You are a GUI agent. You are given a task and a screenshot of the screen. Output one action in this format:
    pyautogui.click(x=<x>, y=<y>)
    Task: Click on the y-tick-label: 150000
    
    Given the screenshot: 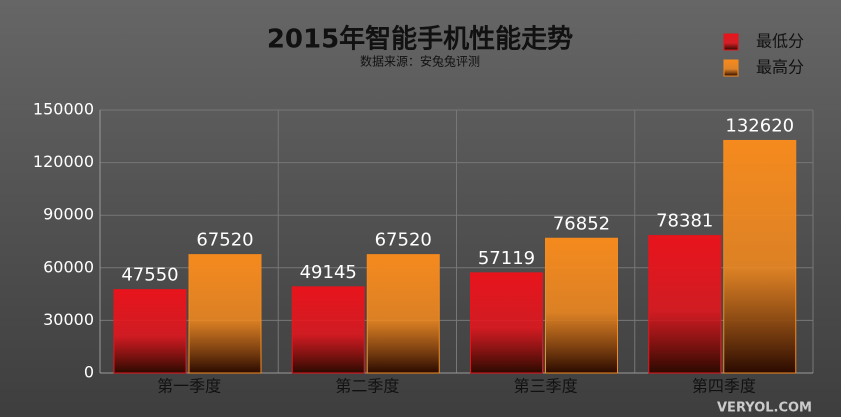 What is the action you would take?
    pyautogui.click(x=63, y=109)
    